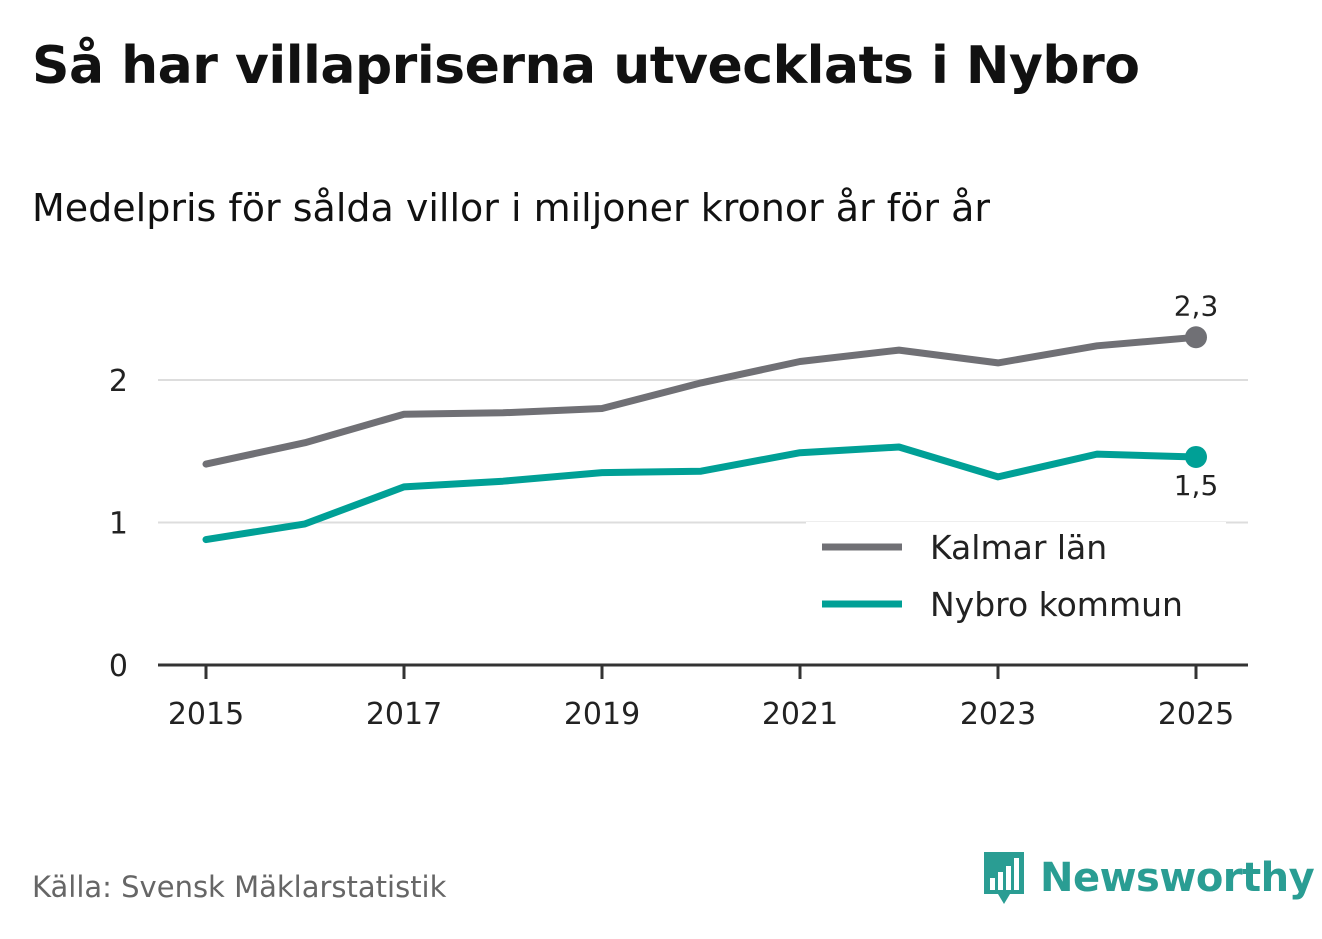 The height and width of the screenshot is (939, 1322). I want to click on series-end-label-nybro-kommun: 1,5, so click(1196, 485).